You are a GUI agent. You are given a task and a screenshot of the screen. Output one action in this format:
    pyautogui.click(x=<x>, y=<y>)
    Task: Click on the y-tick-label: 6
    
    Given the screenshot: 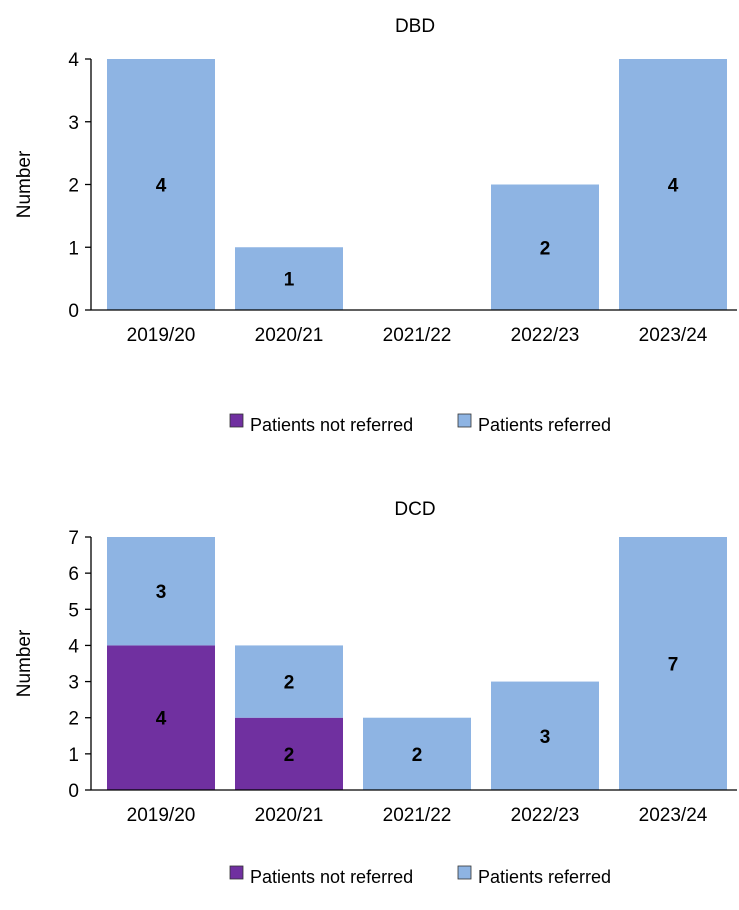 What is the action you would take?
    pyautogui.click(x=73, y=574)
    